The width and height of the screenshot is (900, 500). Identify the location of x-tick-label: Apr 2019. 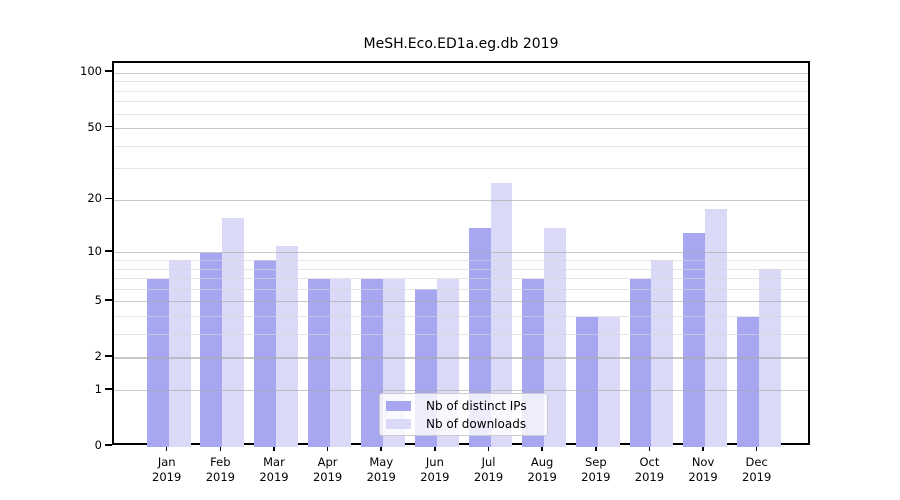
(327, 469).